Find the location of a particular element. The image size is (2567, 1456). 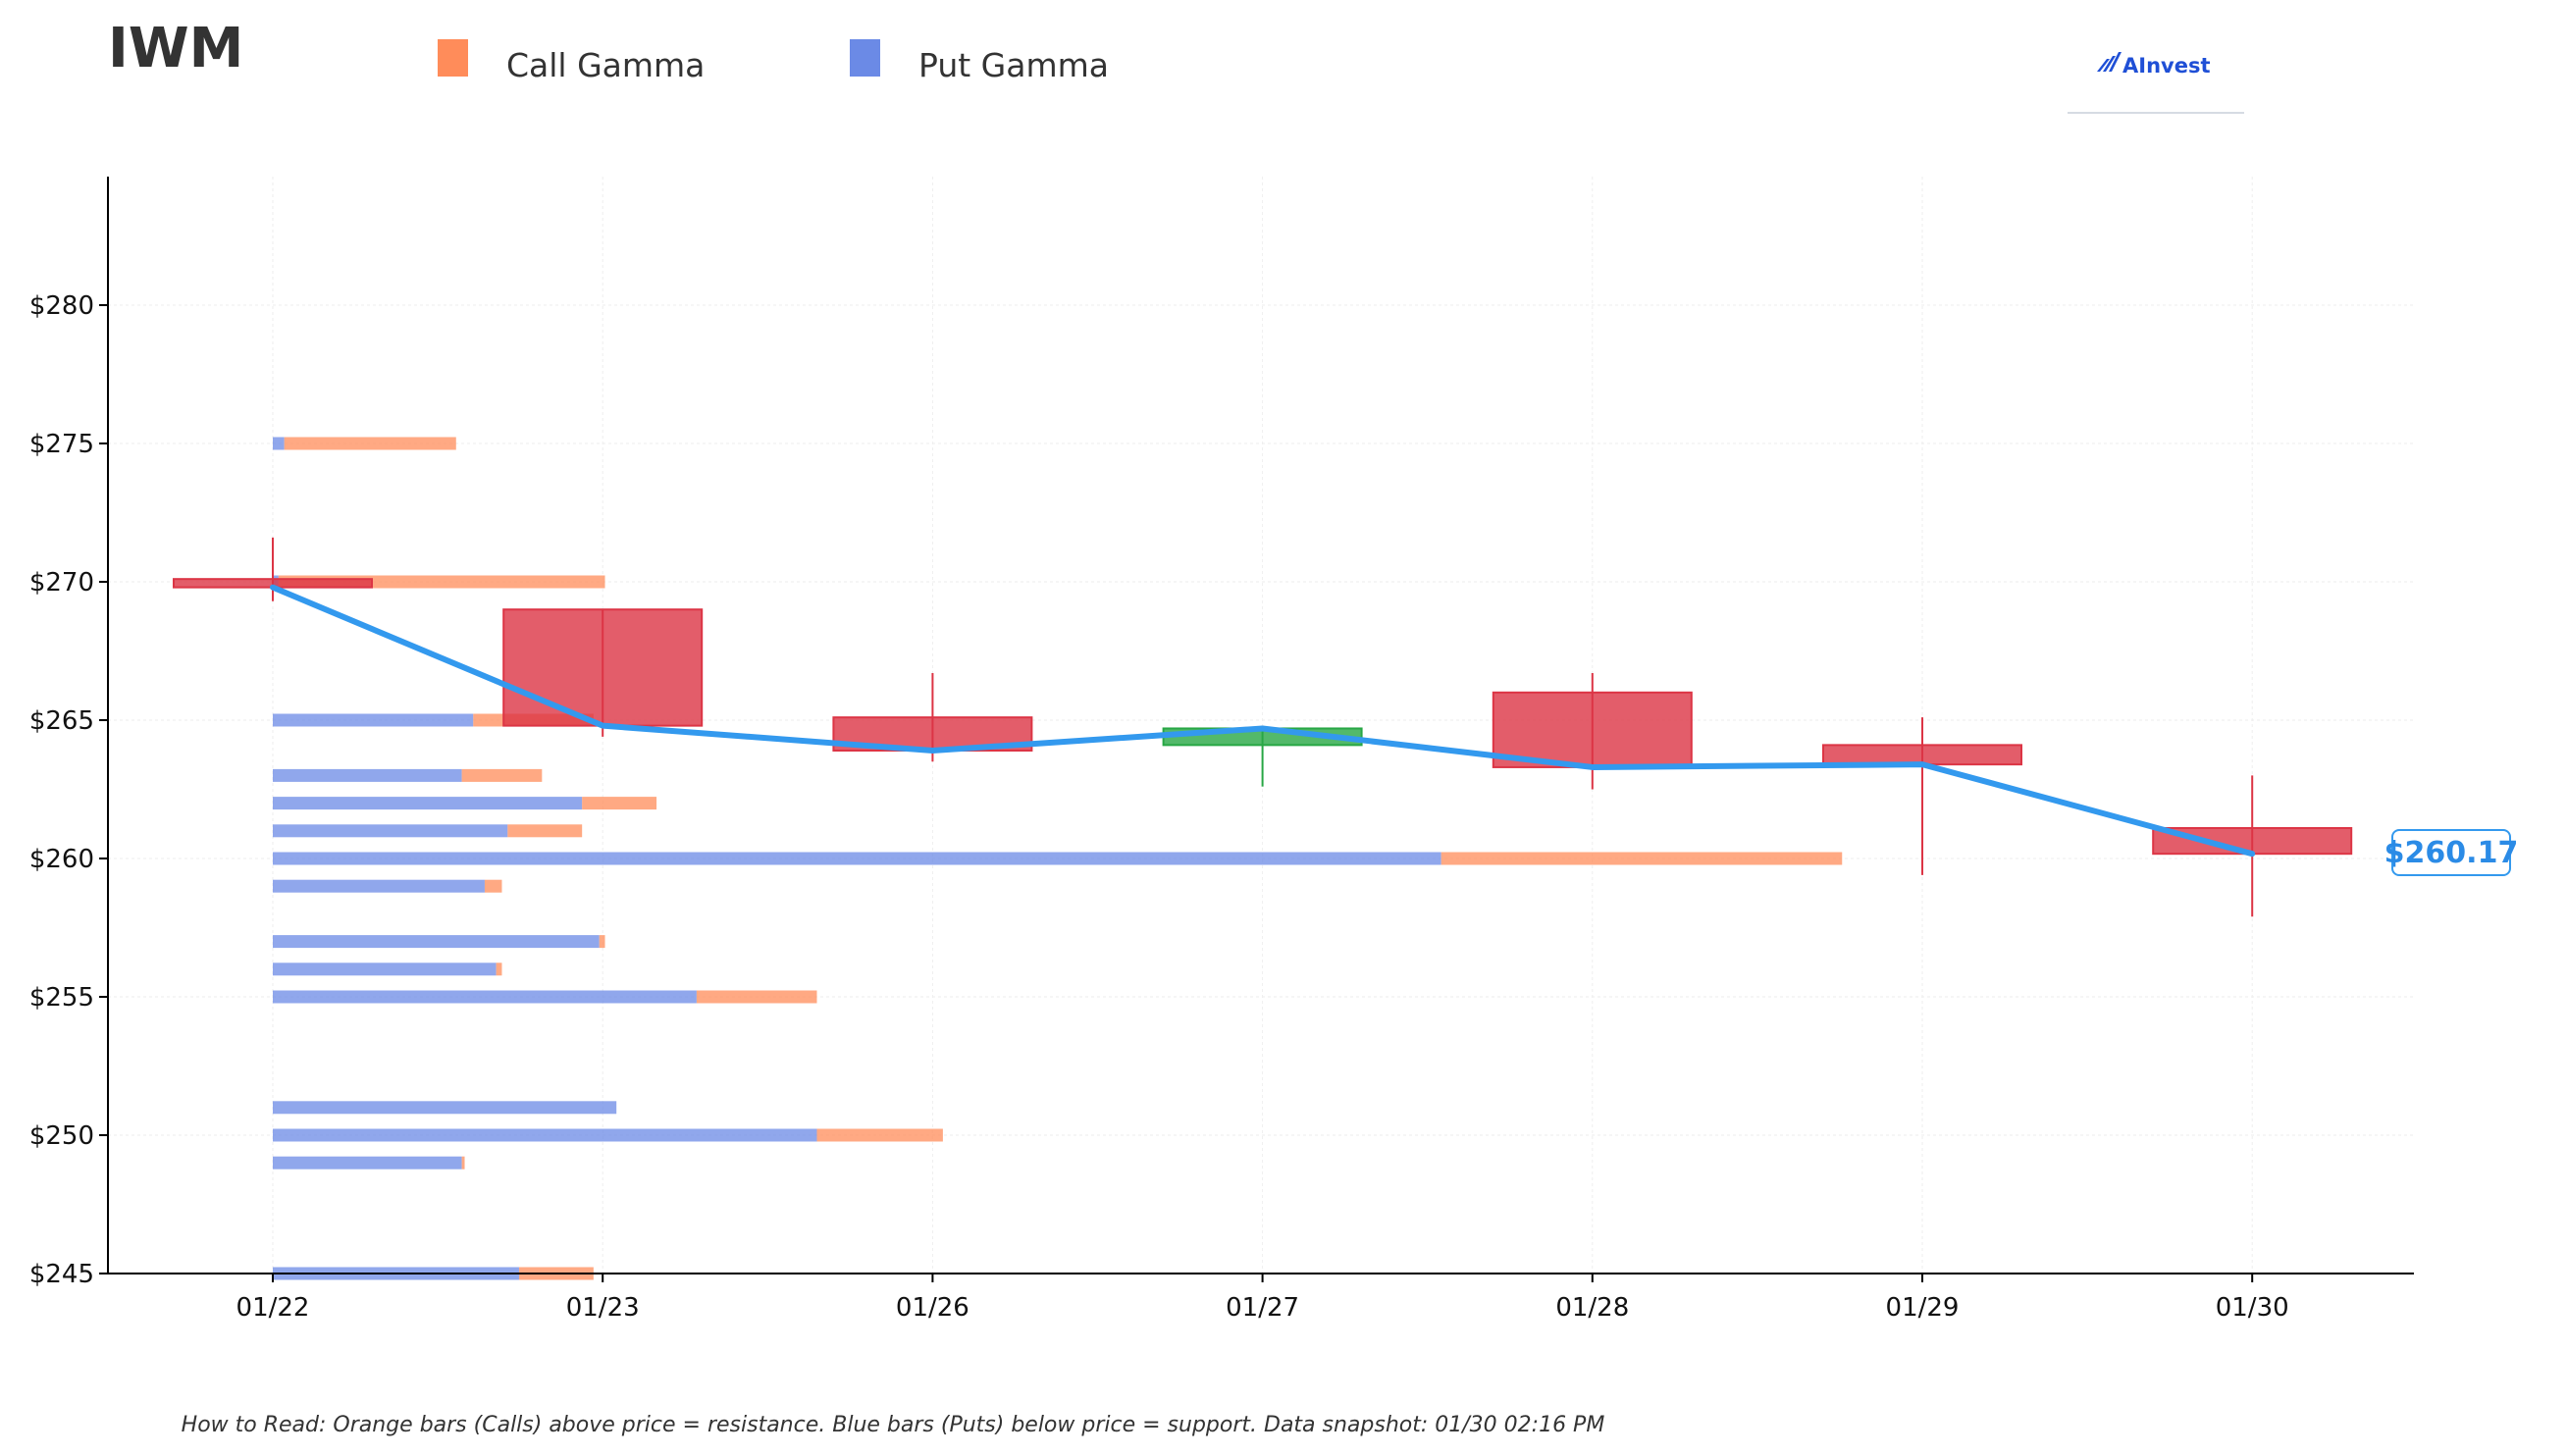

logo-mark-icon is located at coordinates (2110, 62).